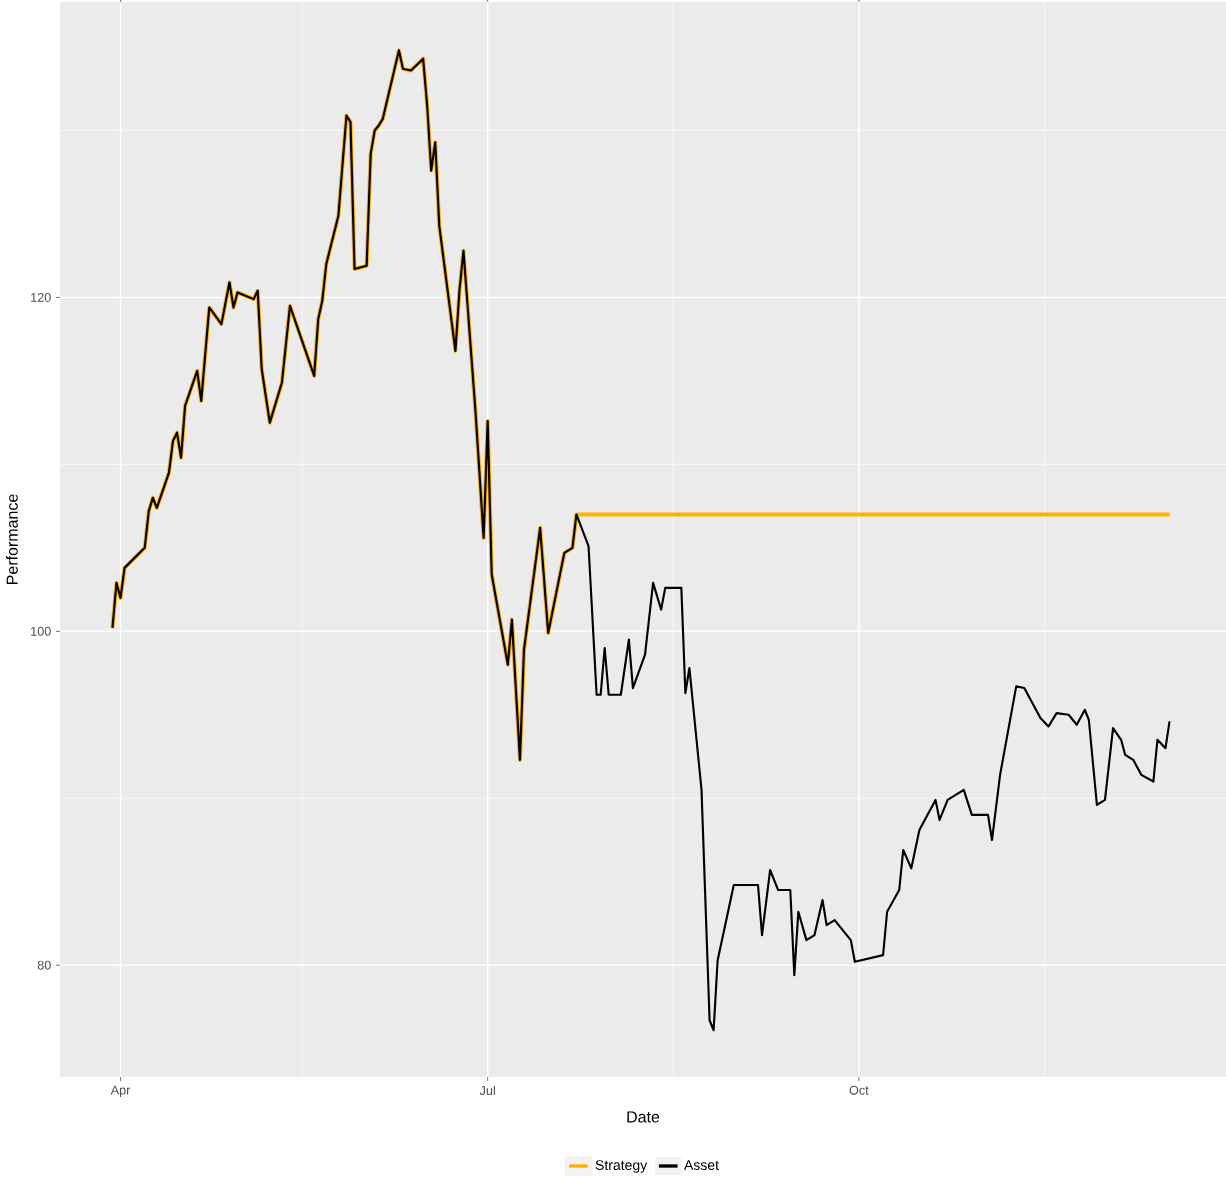  Describe the element at coordinates (643, 1117) in the screenshot. I see `x-axis-title: Date` at that location.